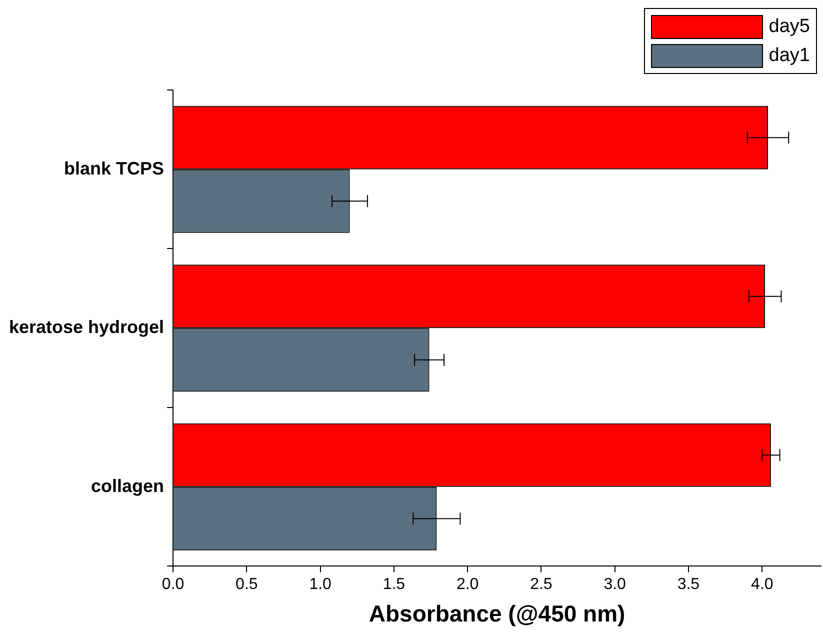  Describe the element at coordinates (762, 585) in the screenshot. I see `x-tick-label: 4.0` at that location.